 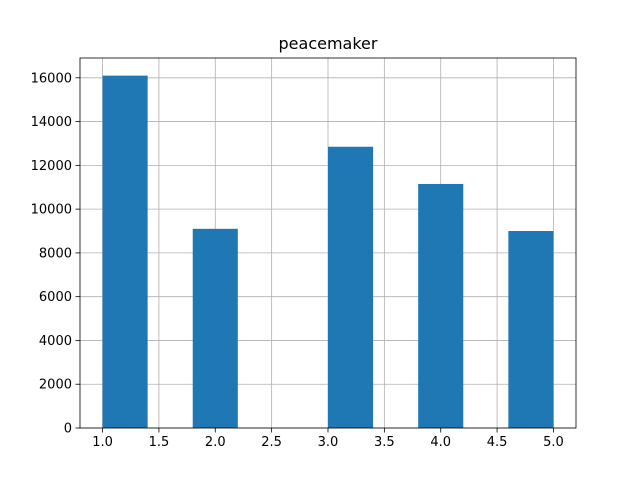 I want to click on x-tick-label-6: 4.0, so click(x=440, y=442).